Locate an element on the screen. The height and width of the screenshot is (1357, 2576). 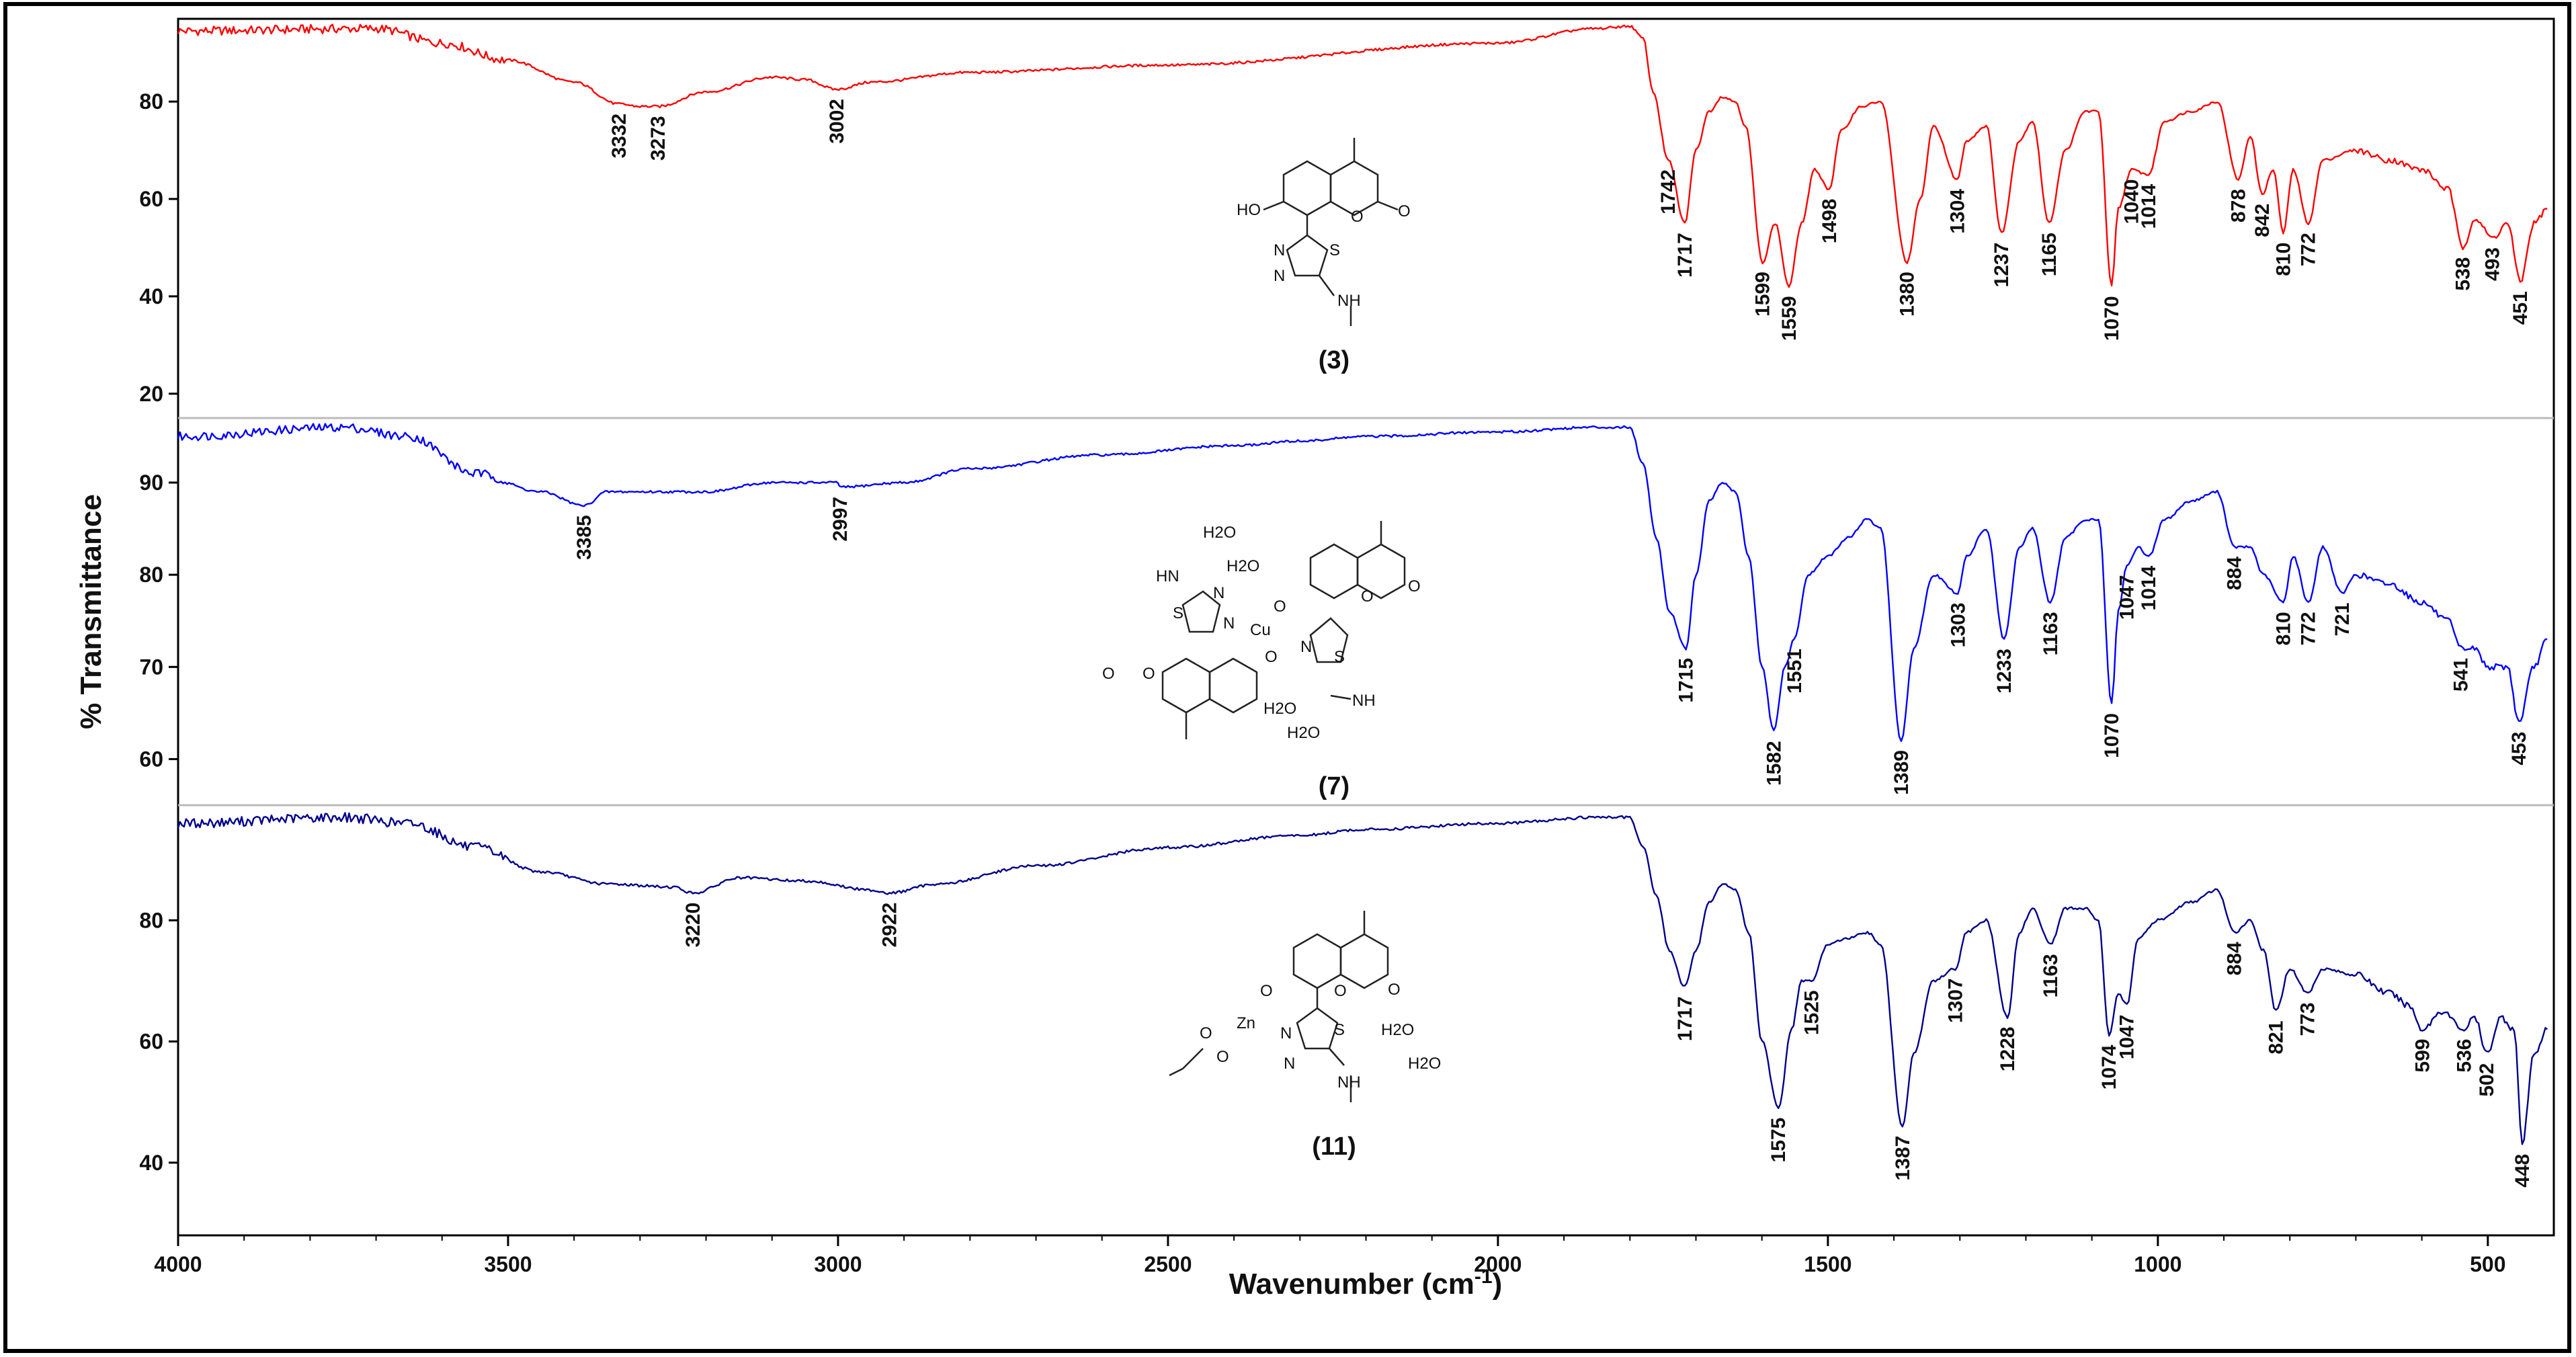
x-tick-label: 4000 is located at coordinates (178, 1264).